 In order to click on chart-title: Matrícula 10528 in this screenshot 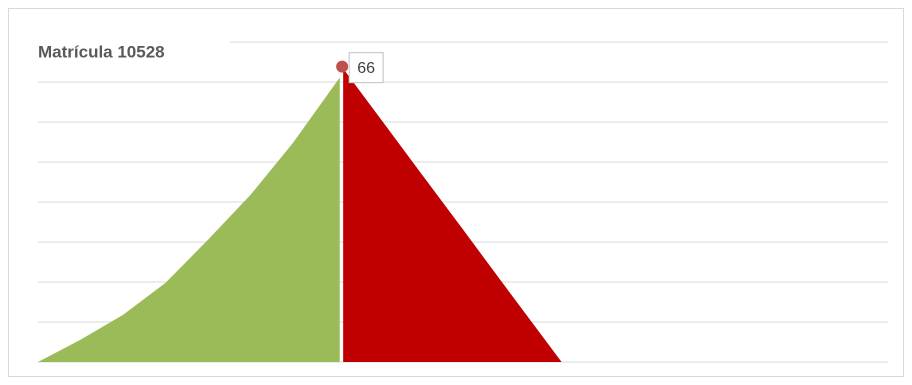, I will do `click(101, 51)`.